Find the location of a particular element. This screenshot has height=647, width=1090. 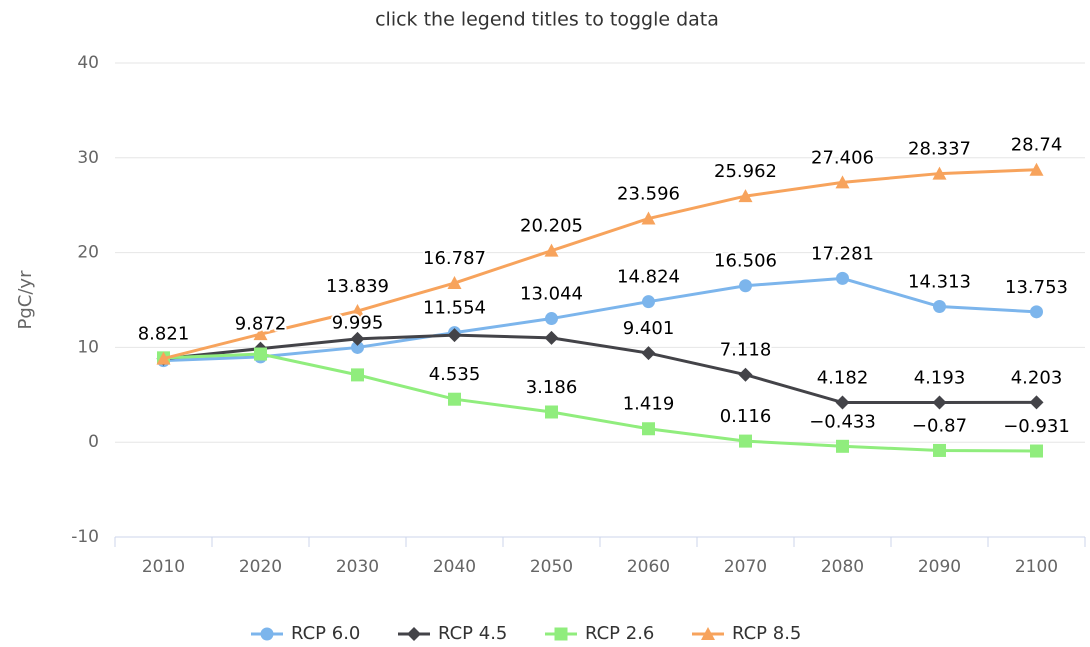

x-tick-label: 2100 is located at coordinates (1036, 567).